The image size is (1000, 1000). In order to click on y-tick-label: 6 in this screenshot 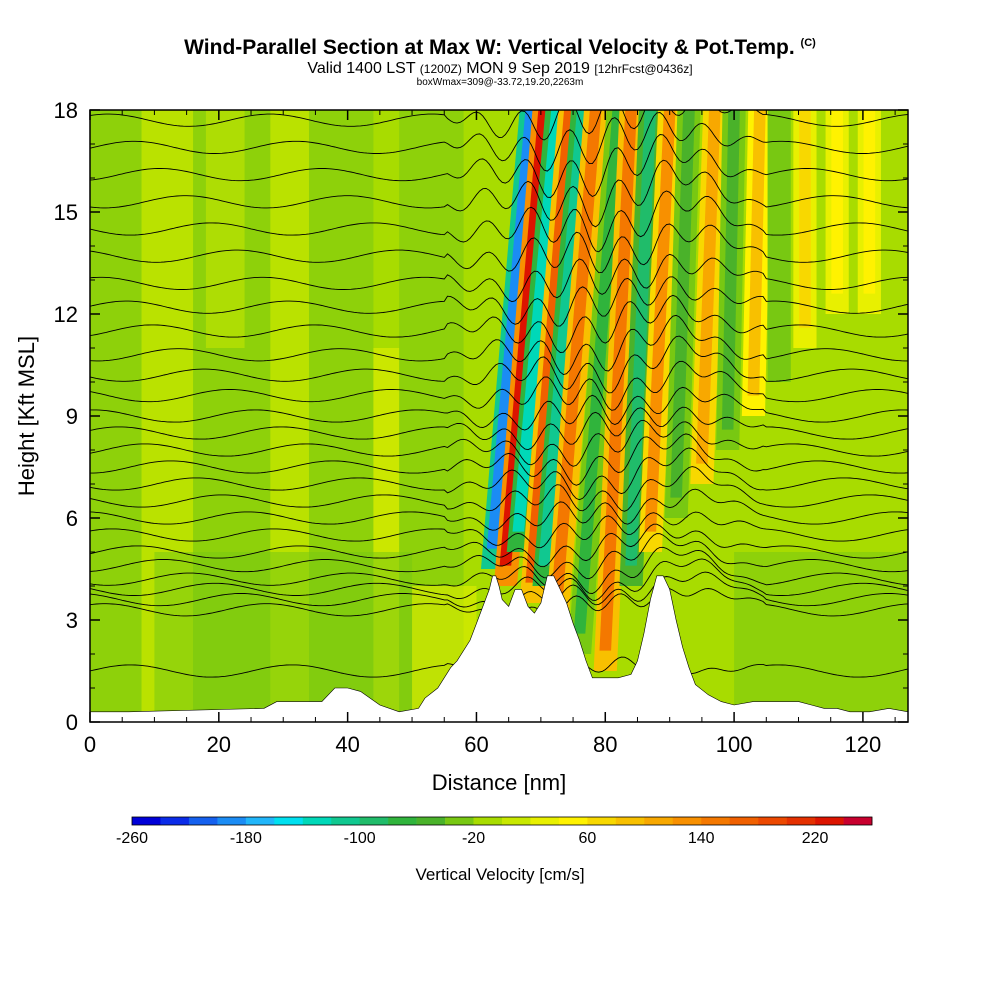, I will do `click(72, 518)`.